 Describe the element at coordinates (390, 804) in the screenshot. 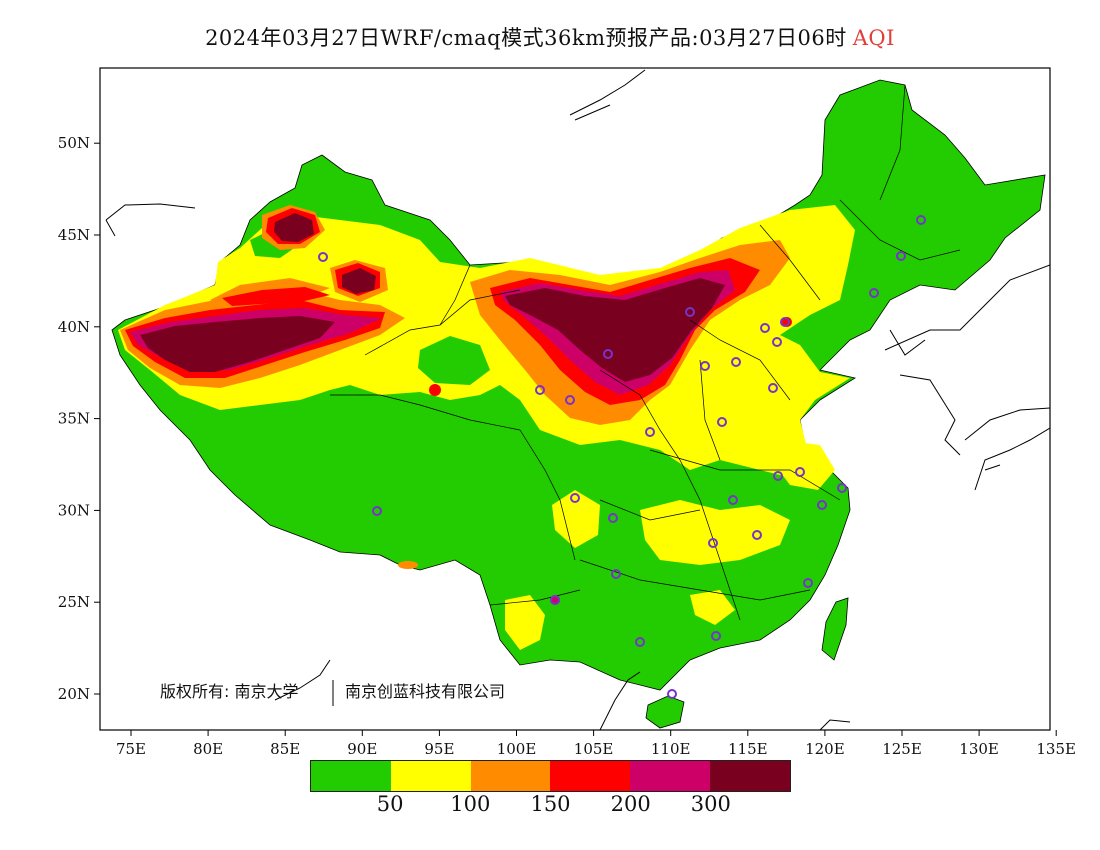

I see `legend-label: 50` at that location.